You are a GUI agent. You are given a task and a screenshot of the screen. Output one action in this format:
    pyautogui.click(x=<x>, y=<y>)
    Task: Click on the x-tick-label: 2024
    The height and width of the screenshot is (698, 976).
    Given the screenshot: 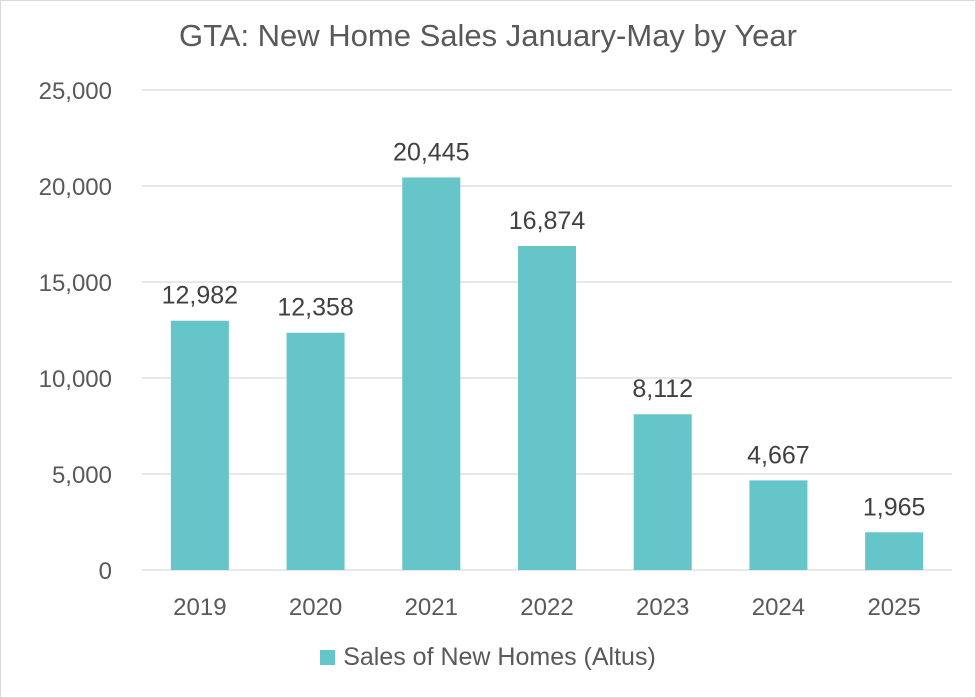 What is the action you would take?
    pyautogui.click(x=778, y=607)
    